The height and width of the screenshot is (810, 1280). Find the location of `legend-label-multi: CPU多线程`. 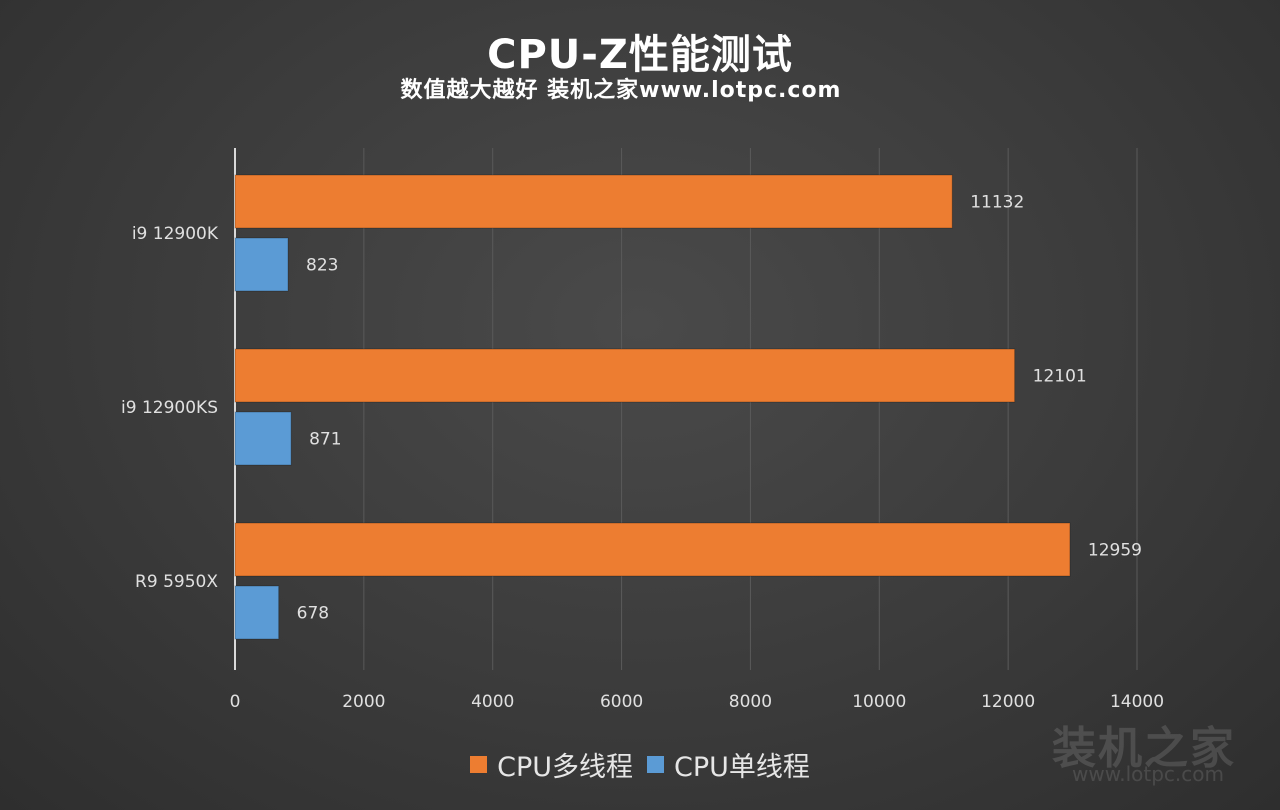

legend-label-multi: CPU多线程 is located at coordinates (565, 767).